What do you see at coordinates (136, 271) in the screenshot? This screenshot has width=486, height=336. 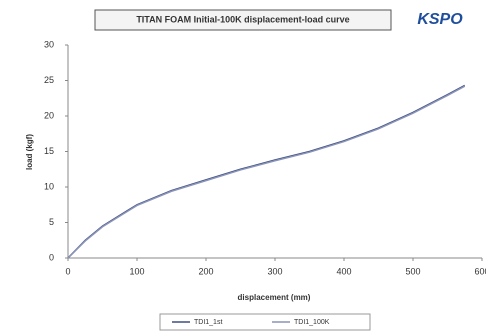 I see `x-tick-label: 100` at bounding box center [136, 271].